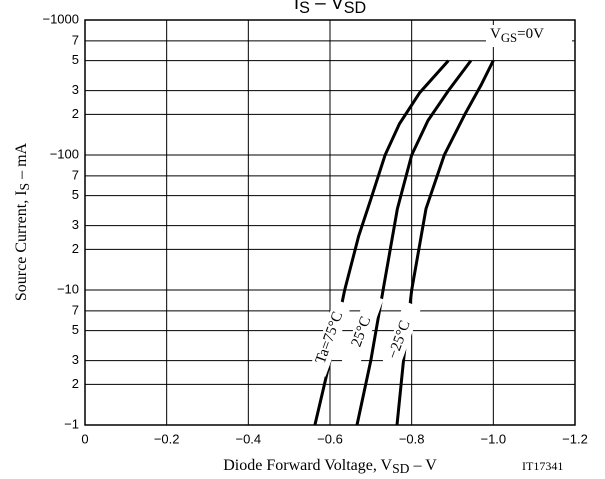  Describe the element at coordinates (21, 245) in the screenshot. I see `y-axis-label-part: Source Current, I` at that location.